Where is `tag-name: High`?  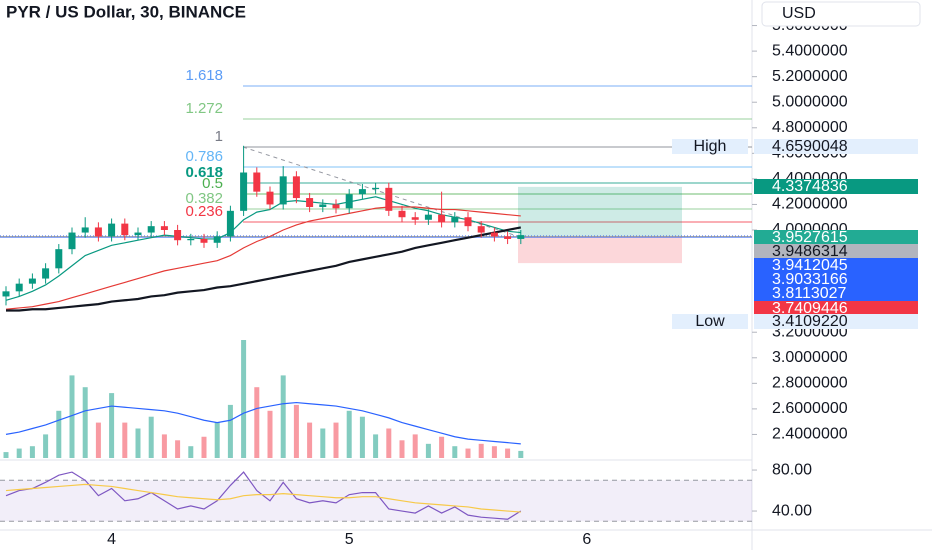 tag-name: High is located at coordinates (710, 146).